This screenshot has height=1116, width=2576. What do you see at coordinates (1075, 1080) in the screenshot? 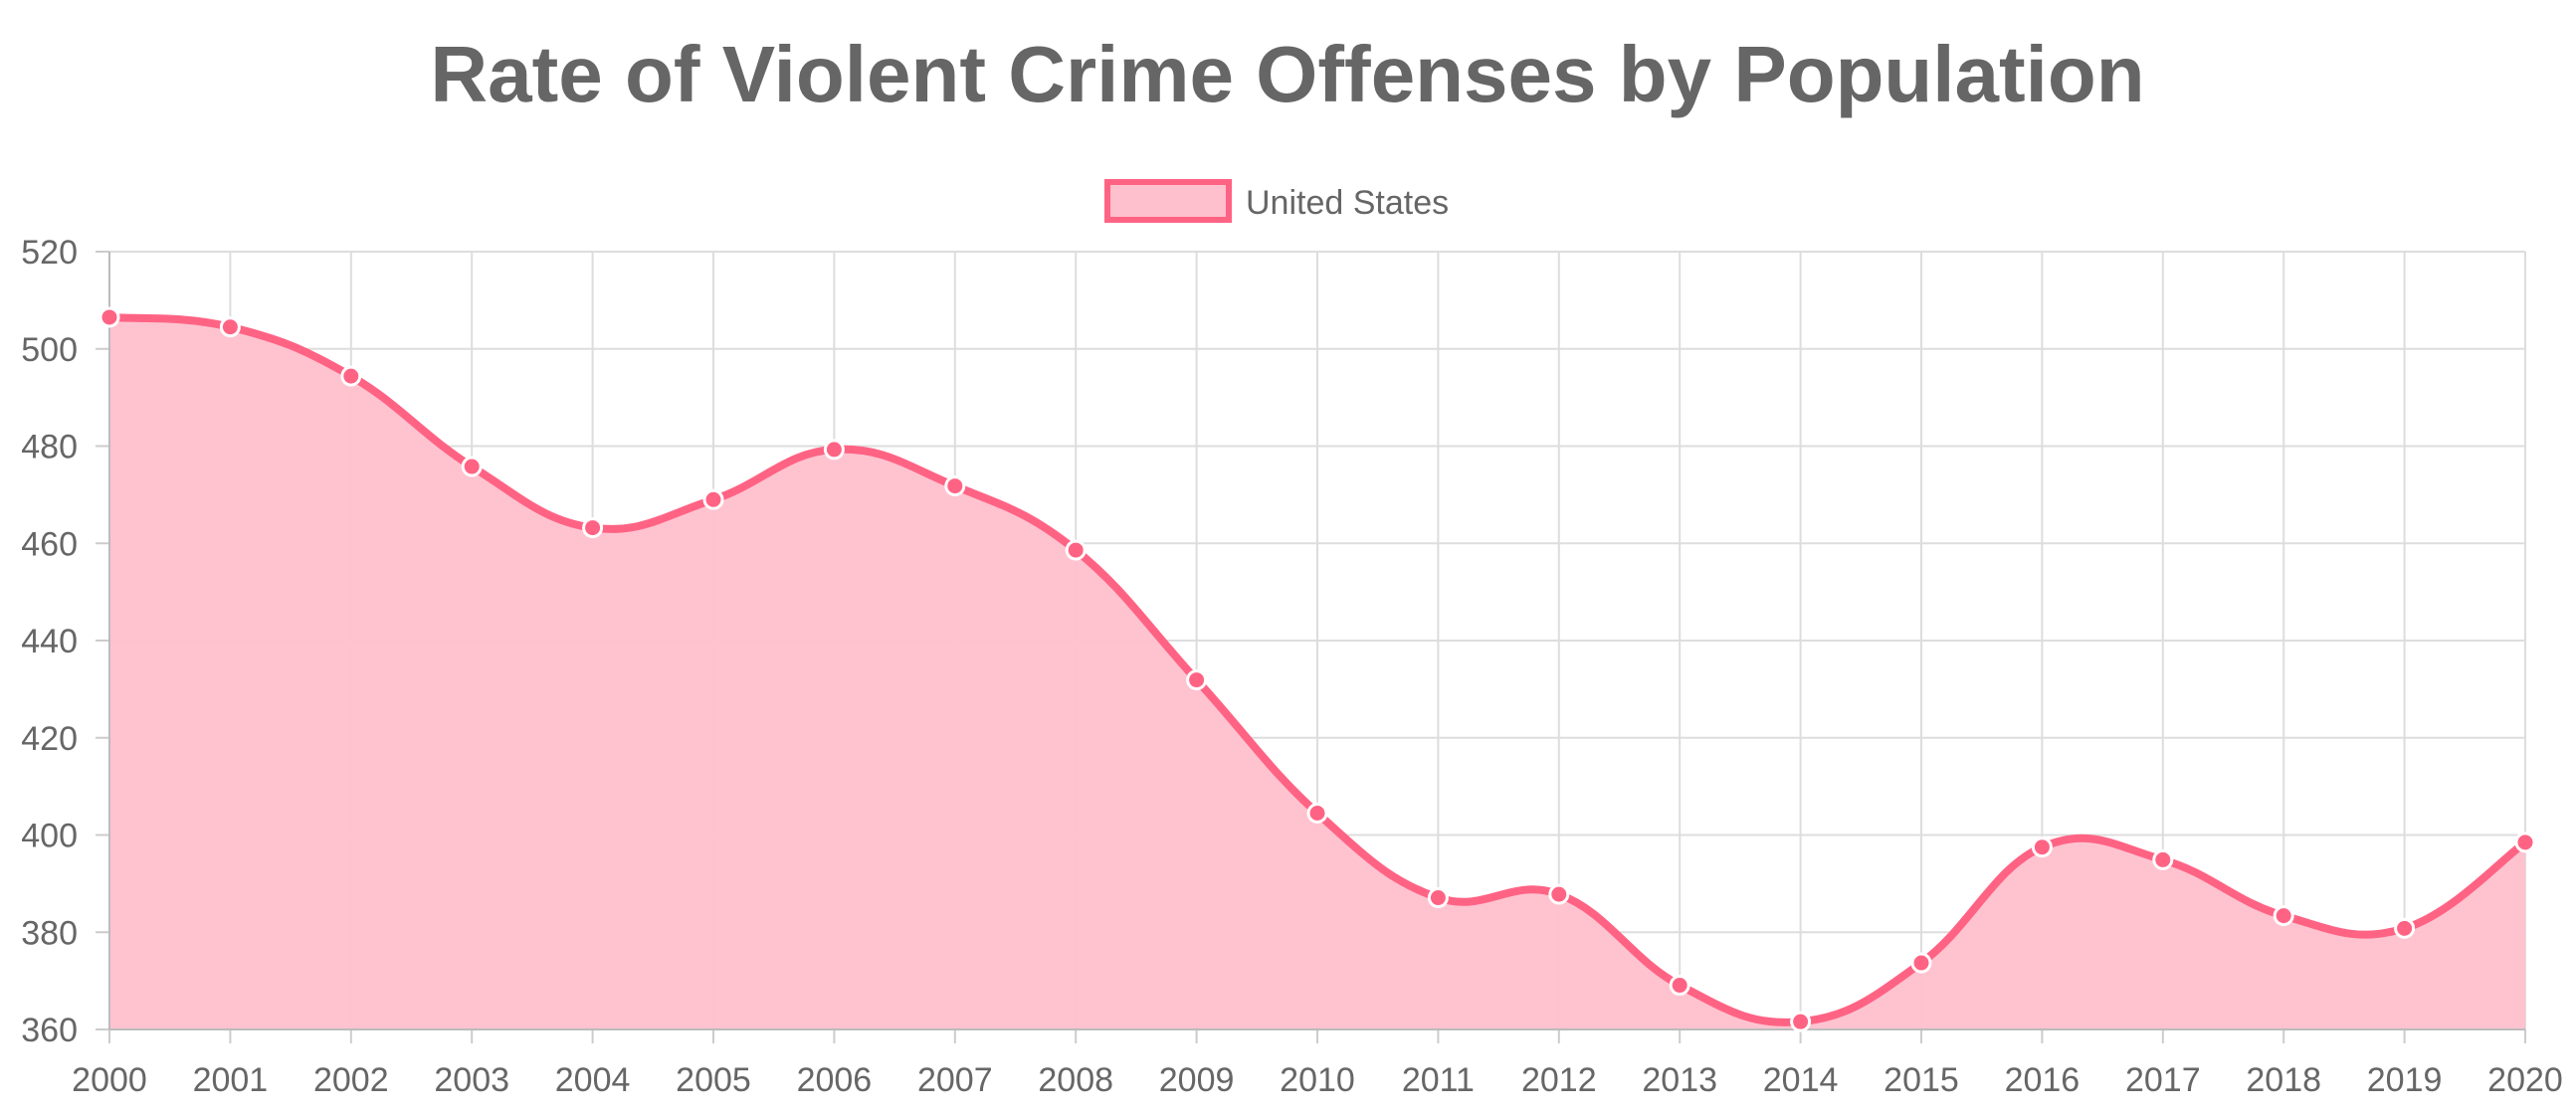
I see `x-tick-label: 2008` at bounding box center [1075, 1080].